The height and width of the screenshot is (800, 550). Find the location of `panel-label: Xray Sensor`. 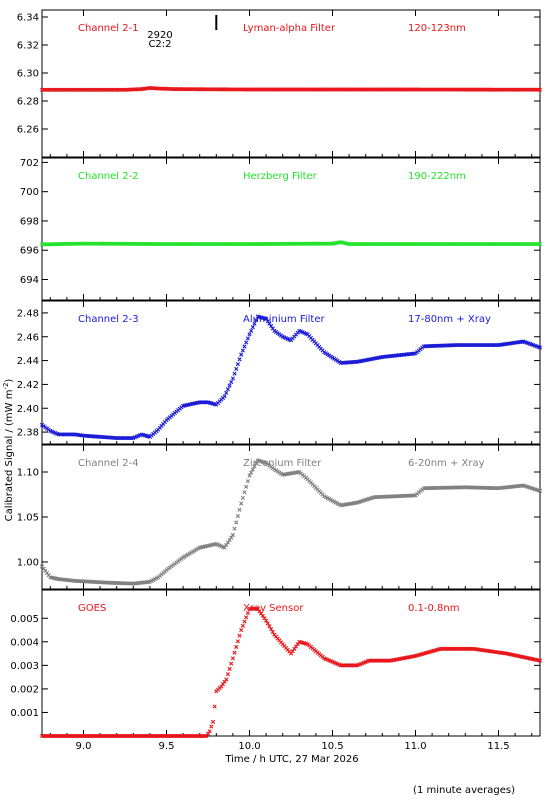

panel-label: Xray Sensor is located at coordinates (273, 608).